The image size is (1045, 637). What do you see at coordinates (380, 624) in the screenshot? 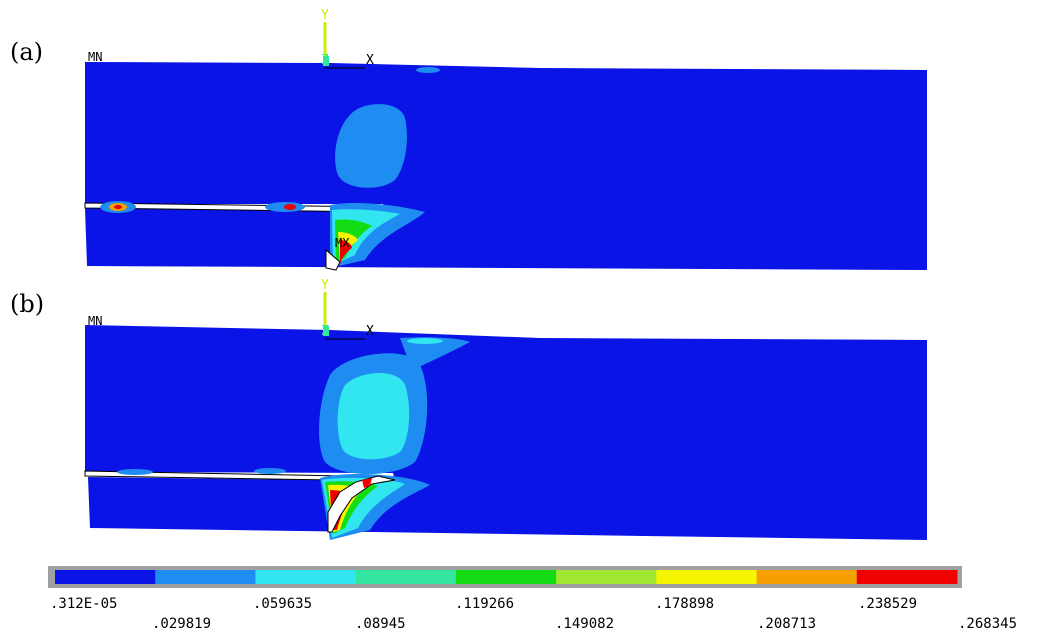
I see `colorbar-label-bottom: .08945` at bounding box center [380, 624].